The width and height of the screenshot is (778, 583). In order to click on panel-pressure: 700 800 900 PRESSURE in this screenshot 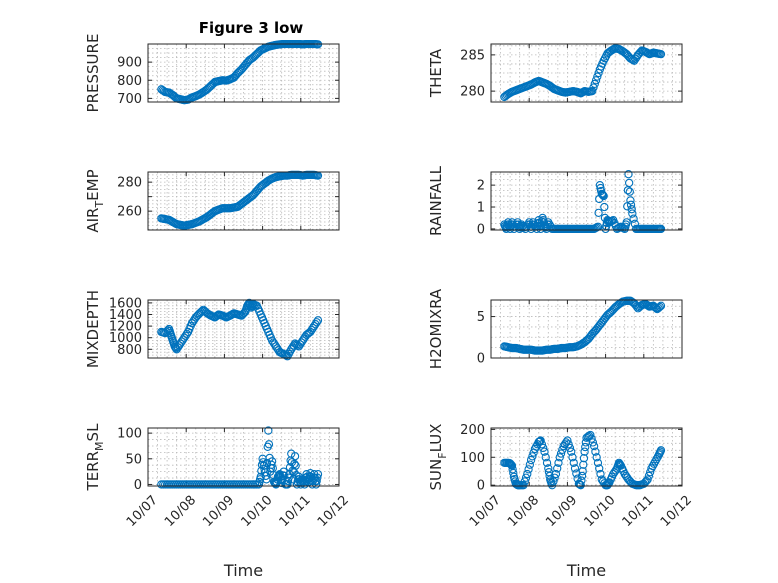, I will do `click(212, 73)`.